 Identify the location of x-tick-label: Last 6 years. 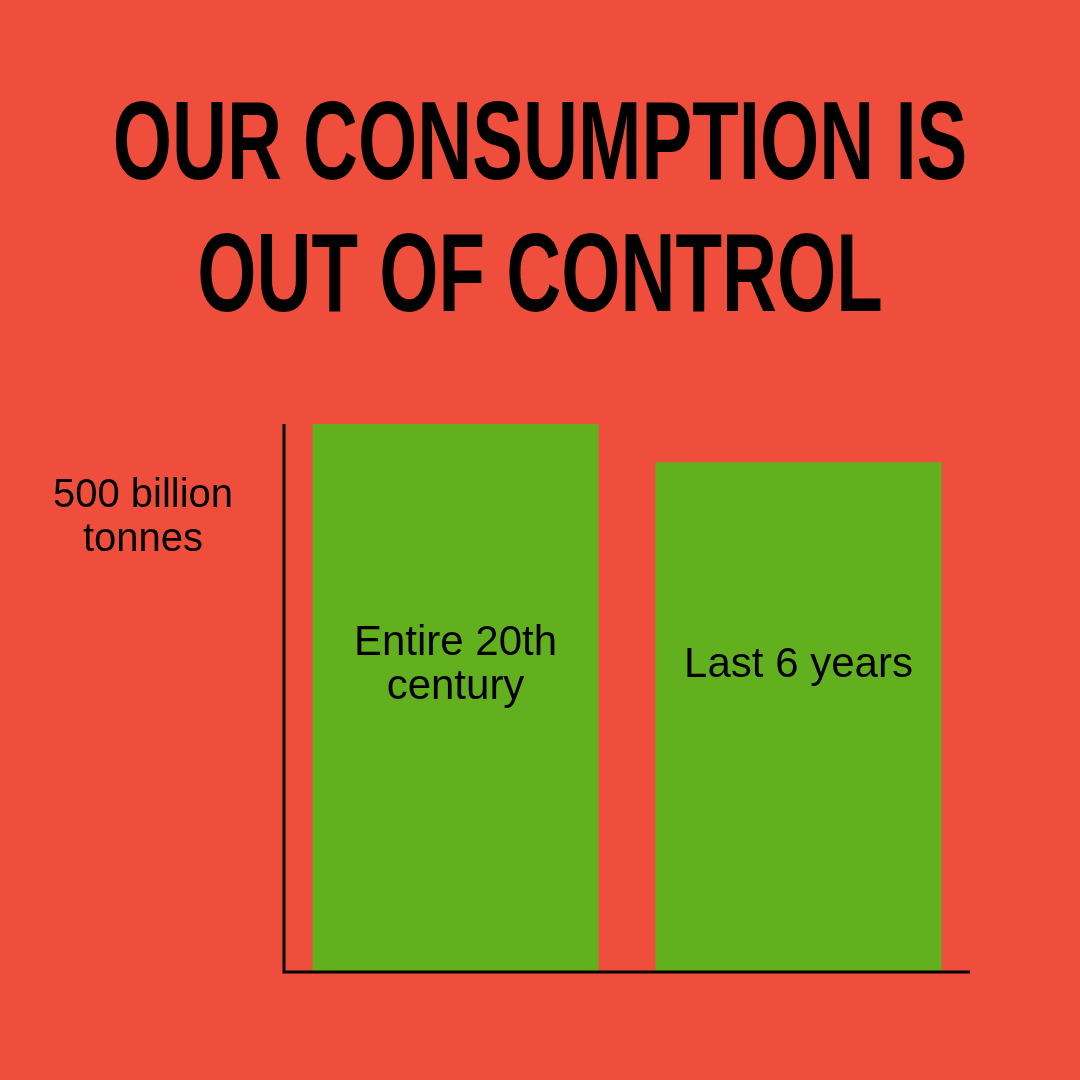
(798, 662).